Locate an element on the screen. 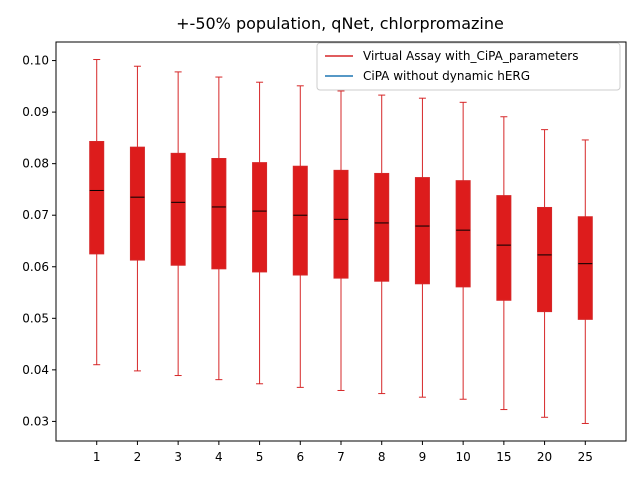  x-tick-label: 8 is located at coordinates (382, 457).